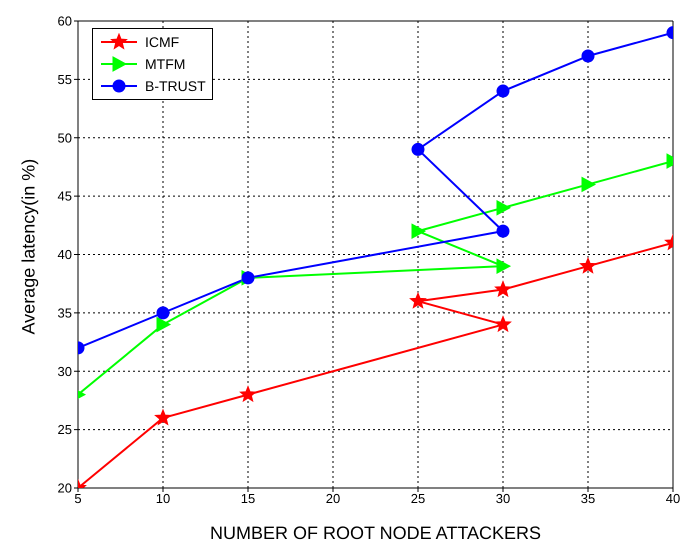 This screenshot has height=555, width=686. I want to click on y-tick-label: 55, so click(65, 79).